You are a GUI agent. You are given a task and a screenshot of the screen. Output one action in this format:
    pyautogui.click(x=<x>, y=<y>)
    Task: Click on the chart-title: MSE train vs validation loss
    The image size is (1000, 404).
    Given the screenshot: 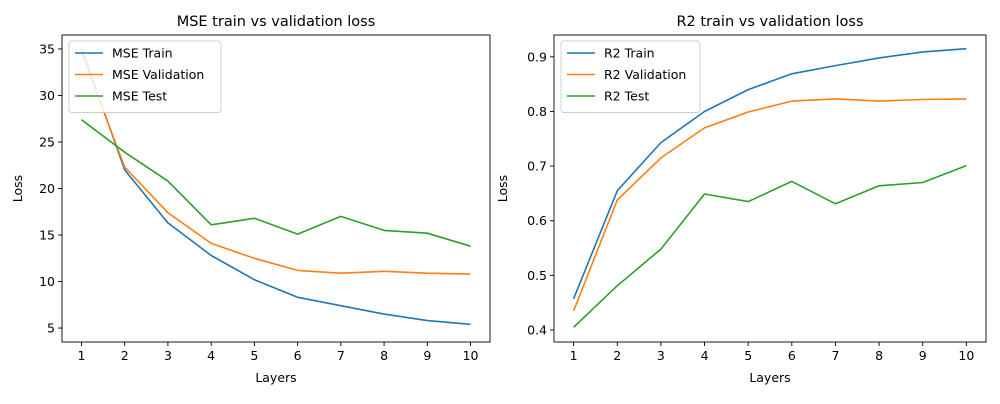 What is the action you would take?
    pyautogui.click(x=276, y=22)
    